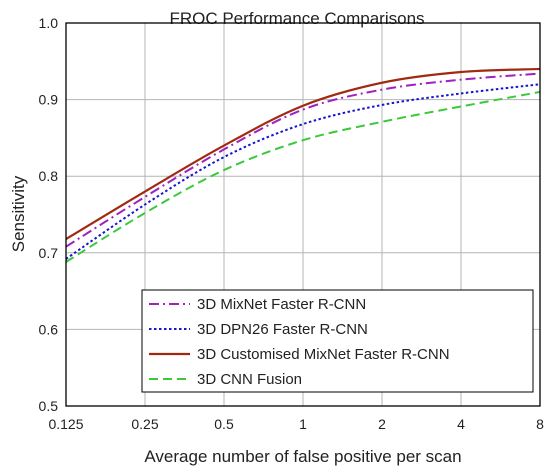 This screenshot has width=550, height=472. I want to click on y-tick-labels: 0.5 0.6 0.7 0.8 0.9 1.0, so click(49, 214).